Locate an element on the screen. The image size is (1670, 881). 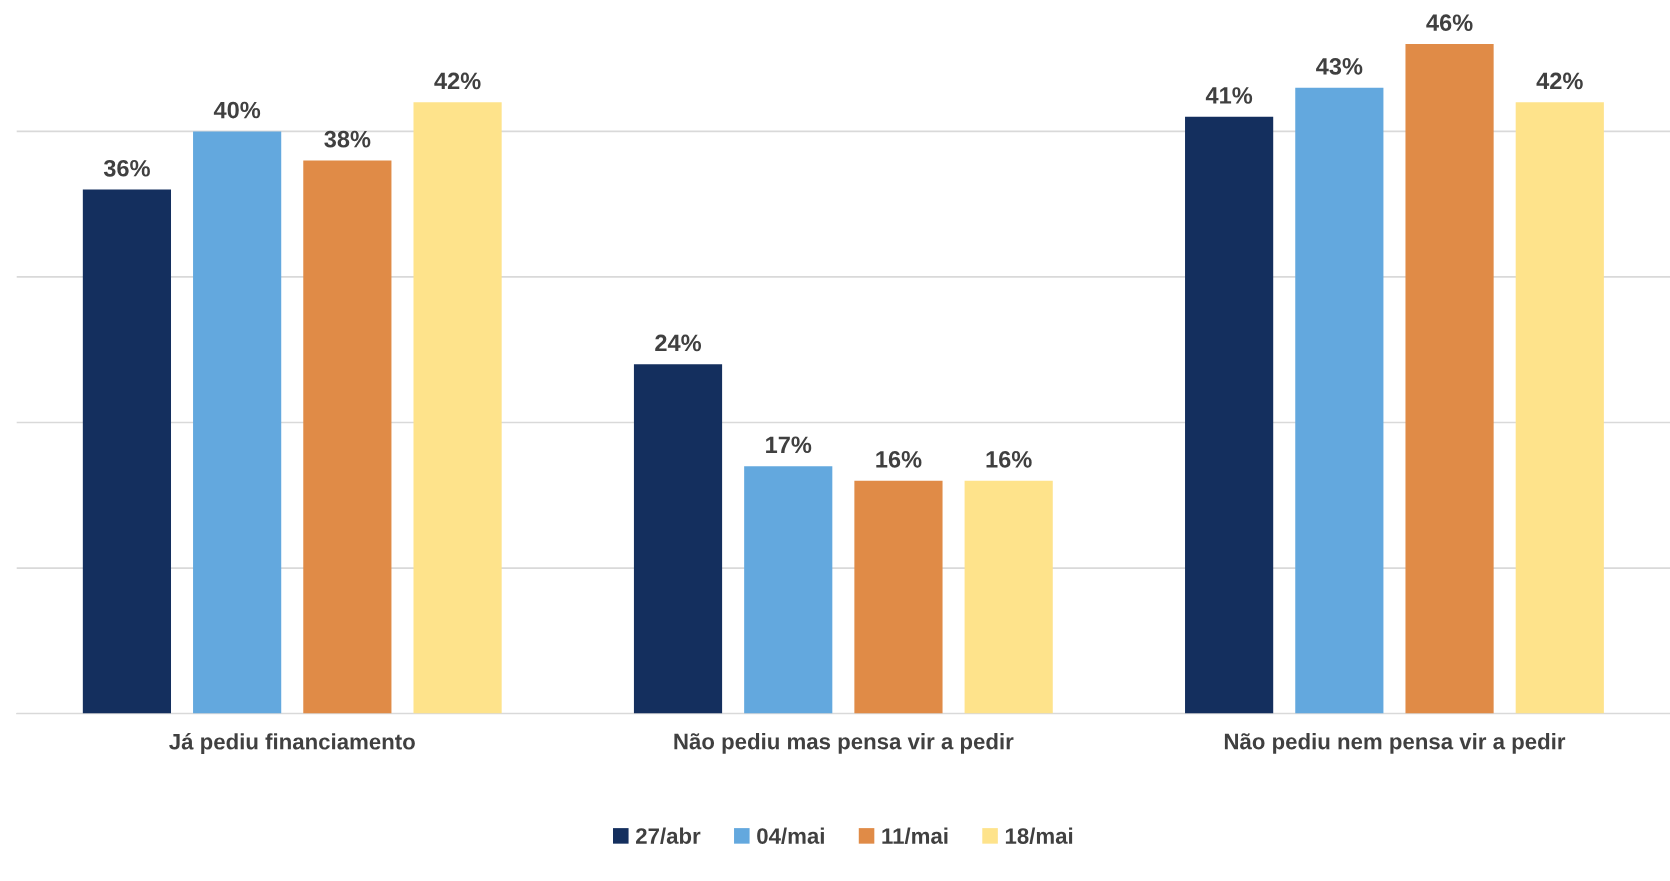
legend-label: 18/mai is located at coordinates (1039, 836).